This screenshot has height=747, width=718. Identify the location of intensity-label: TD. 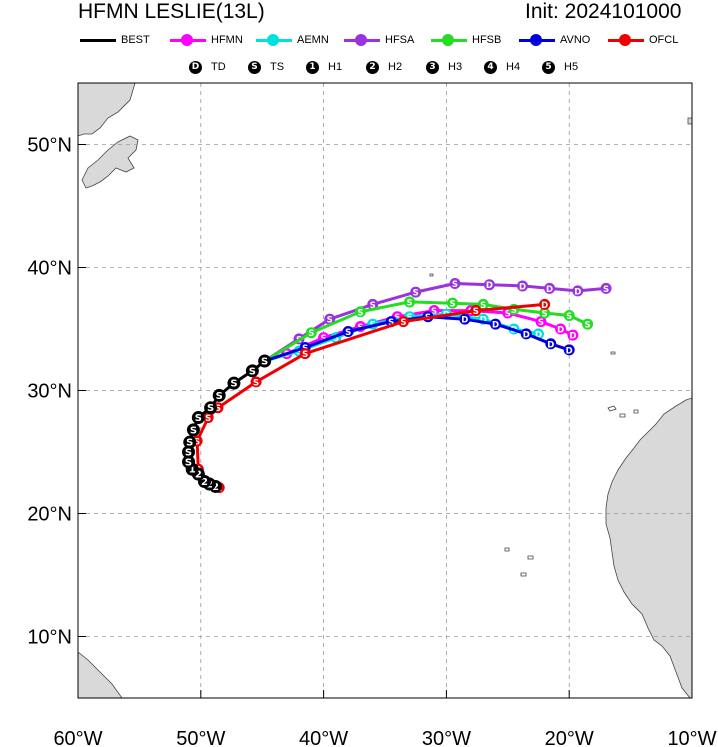
(218, 67).